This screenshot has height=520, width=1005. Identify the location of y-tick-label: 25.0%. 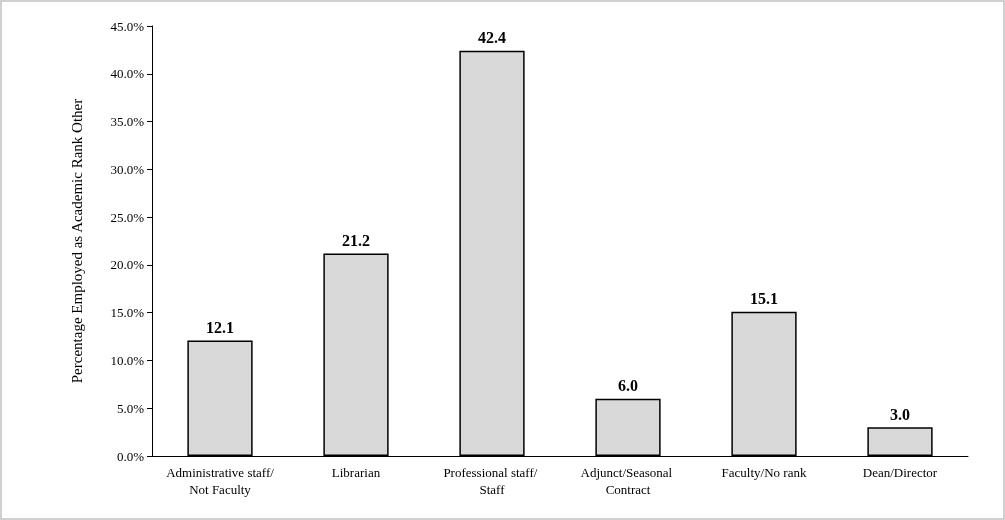
(127, 217).